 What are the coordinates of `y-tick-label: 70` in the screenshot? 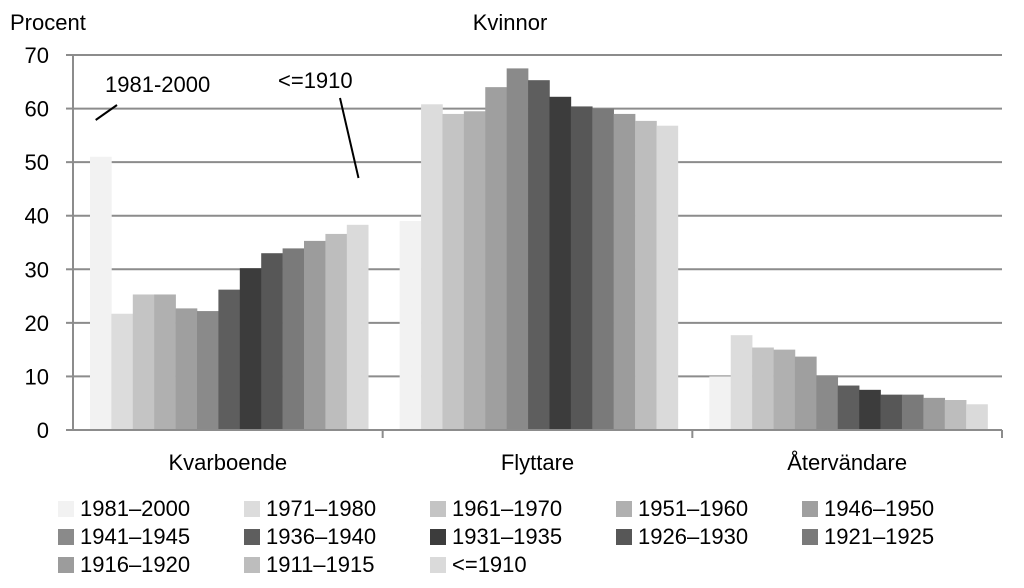 It's located at (37, 55).